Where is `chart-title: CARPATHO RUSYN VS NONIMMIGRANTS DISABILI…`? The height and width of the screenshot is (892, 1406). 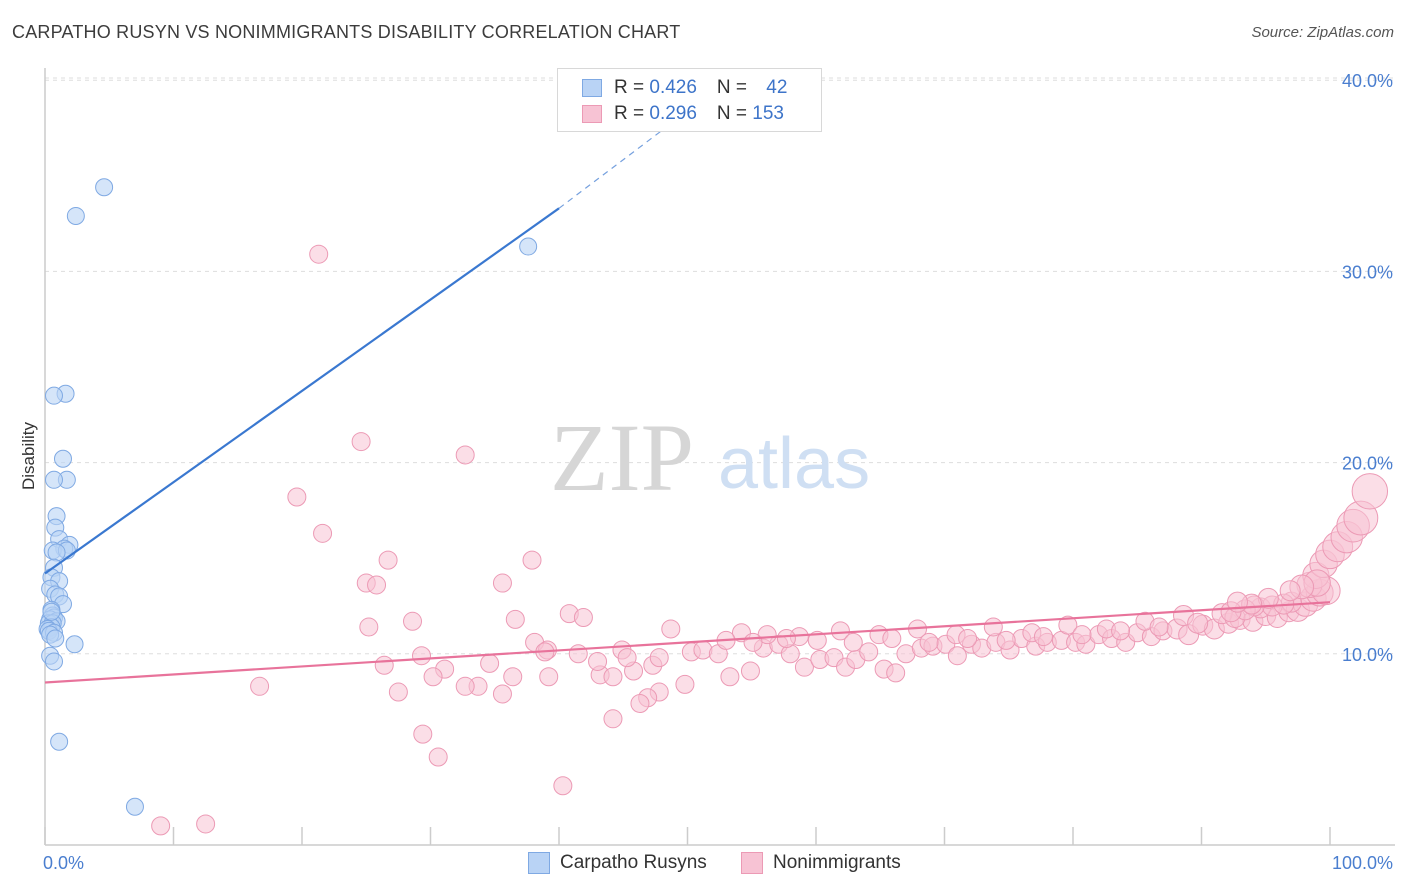
chart-title: CARPATHO RUSYN VS NONIMMIGRANTS DISABILI… is located at coordinates (346, 32).